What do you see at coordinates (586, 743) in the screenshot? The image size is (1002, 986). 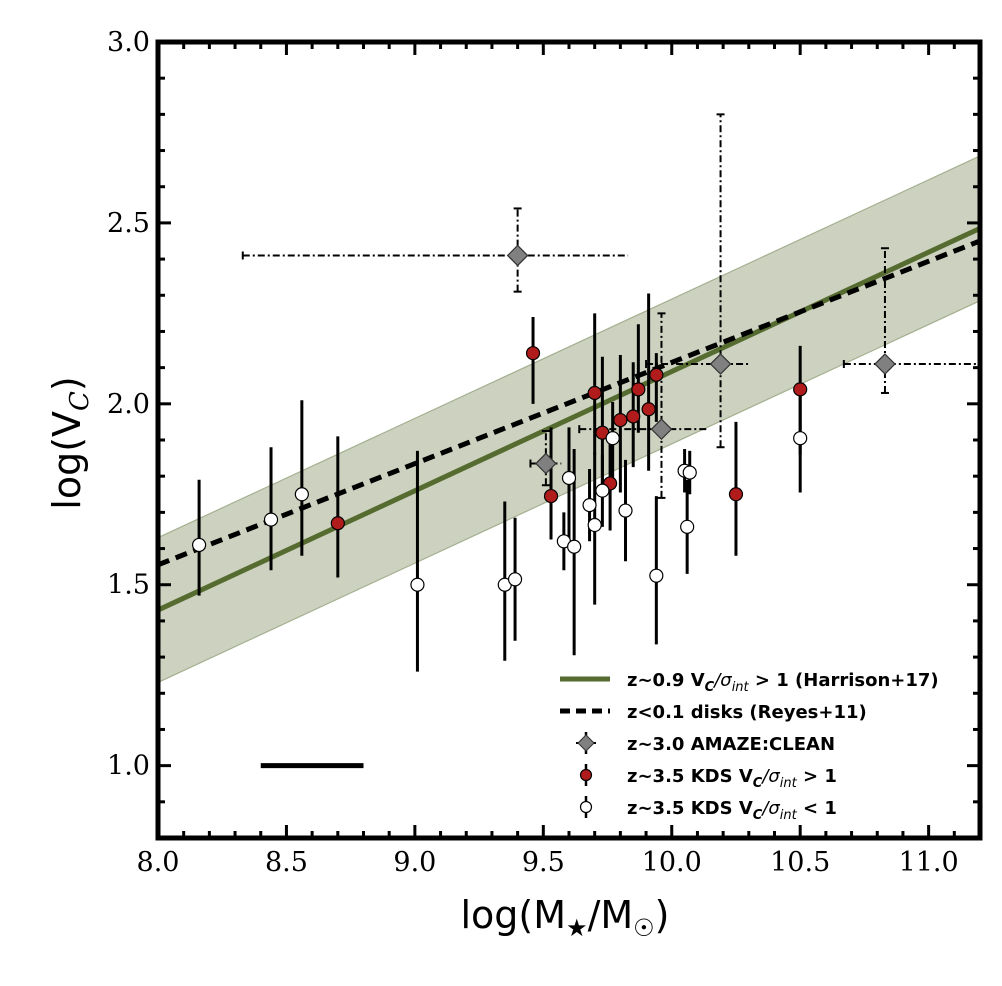 I see `legend-swatch-amaze` at bounding box center [586, 743].